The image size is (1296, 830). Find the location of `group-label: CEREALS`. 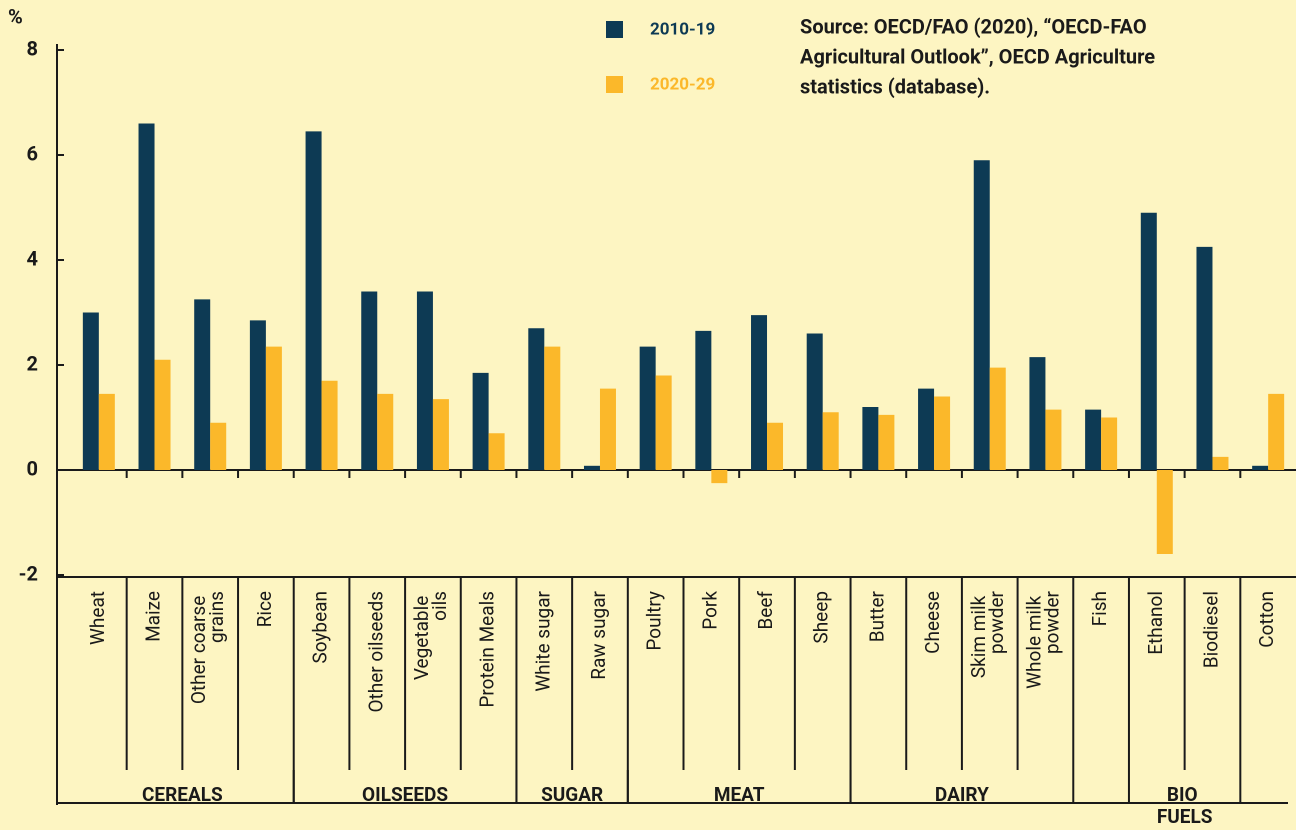

group-label: CEREALS is located at coordinates (182, 794).